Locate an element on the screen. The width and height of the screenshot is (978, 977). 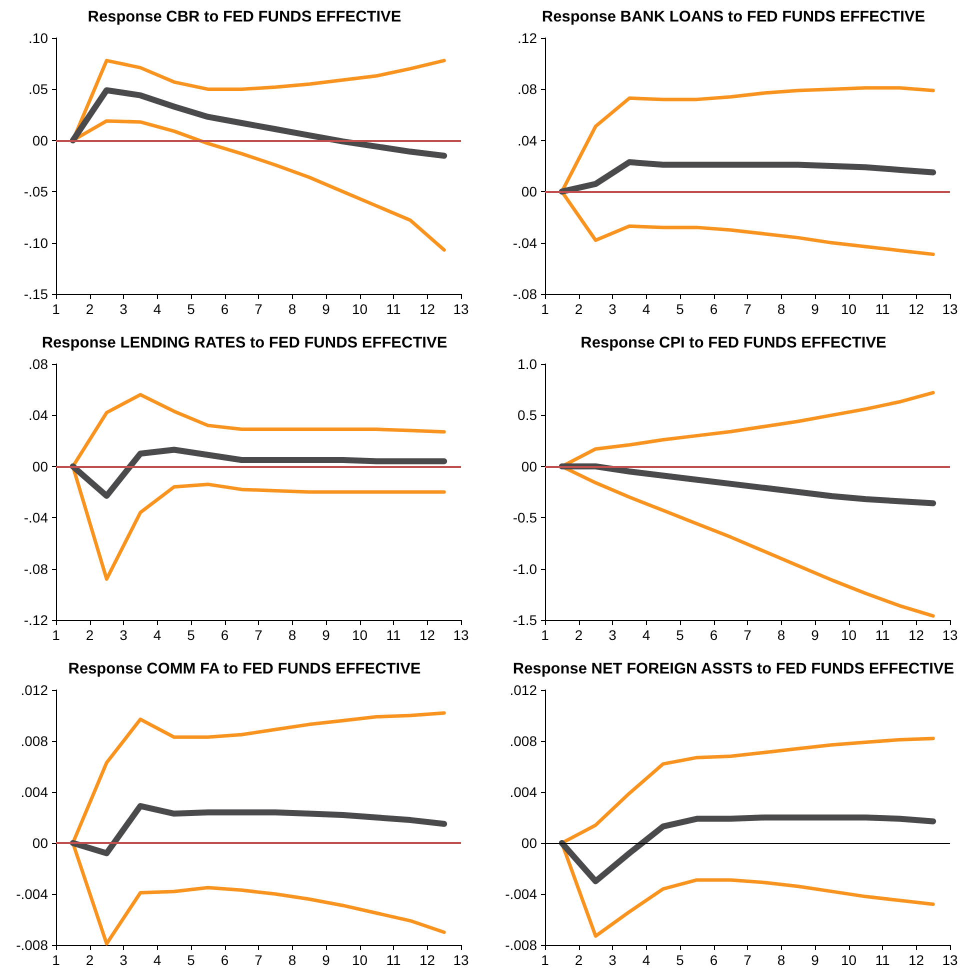
y-tick-label: -.004 is located at coordinates (521, 894).